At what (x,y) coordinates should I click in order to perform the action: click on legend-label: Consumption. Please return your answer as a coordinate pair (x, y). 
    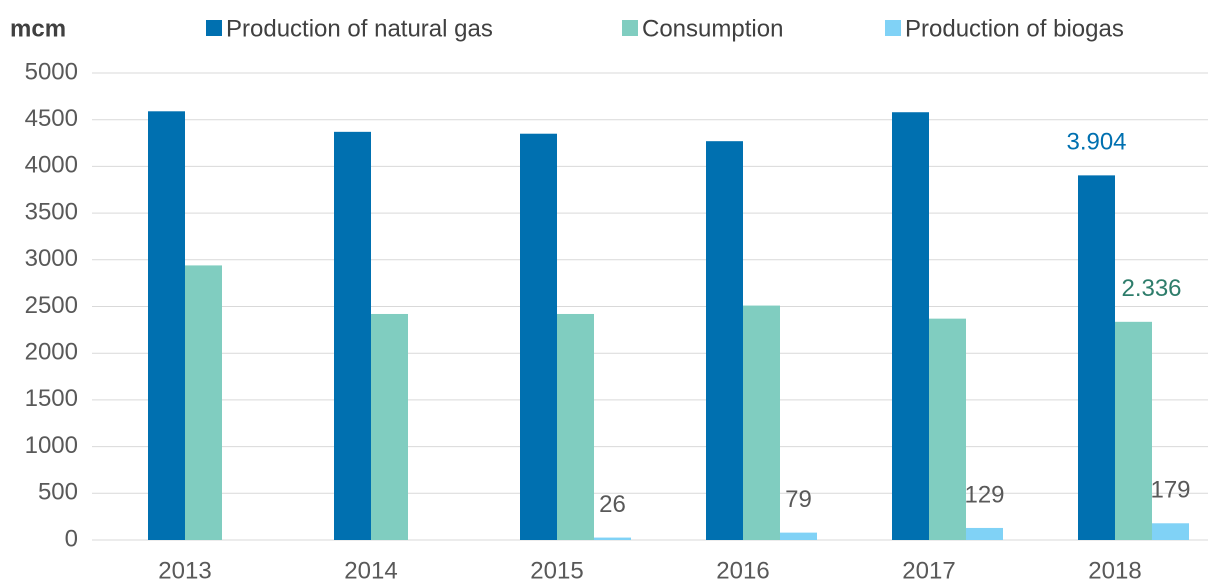
    Looking at the image, I should click on (712, 28).